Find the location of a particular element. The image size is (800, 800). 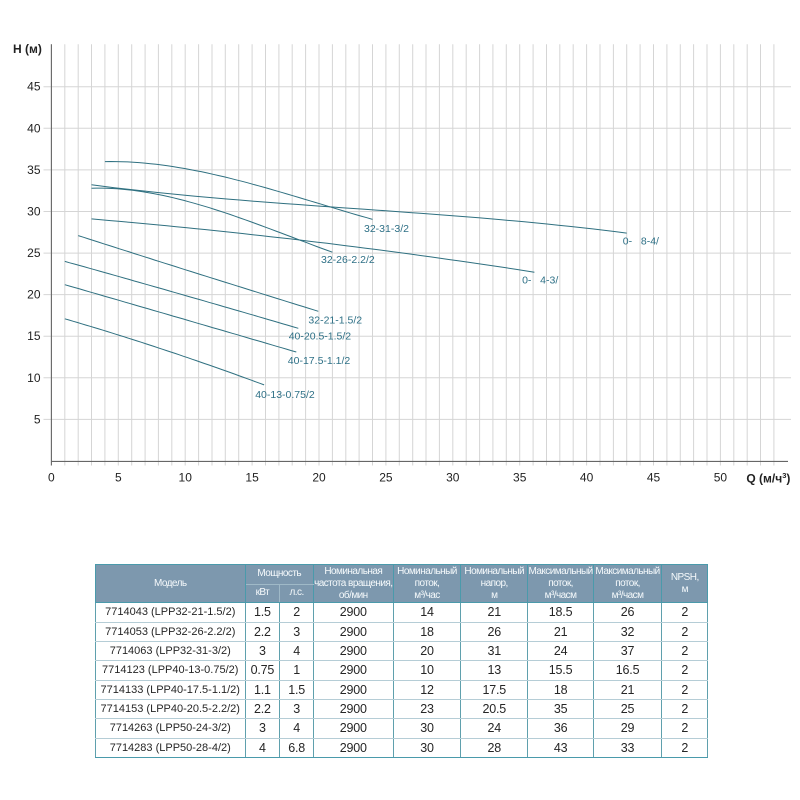

svg-text: 0- 8-4/ is located at coordinates (641, 242).